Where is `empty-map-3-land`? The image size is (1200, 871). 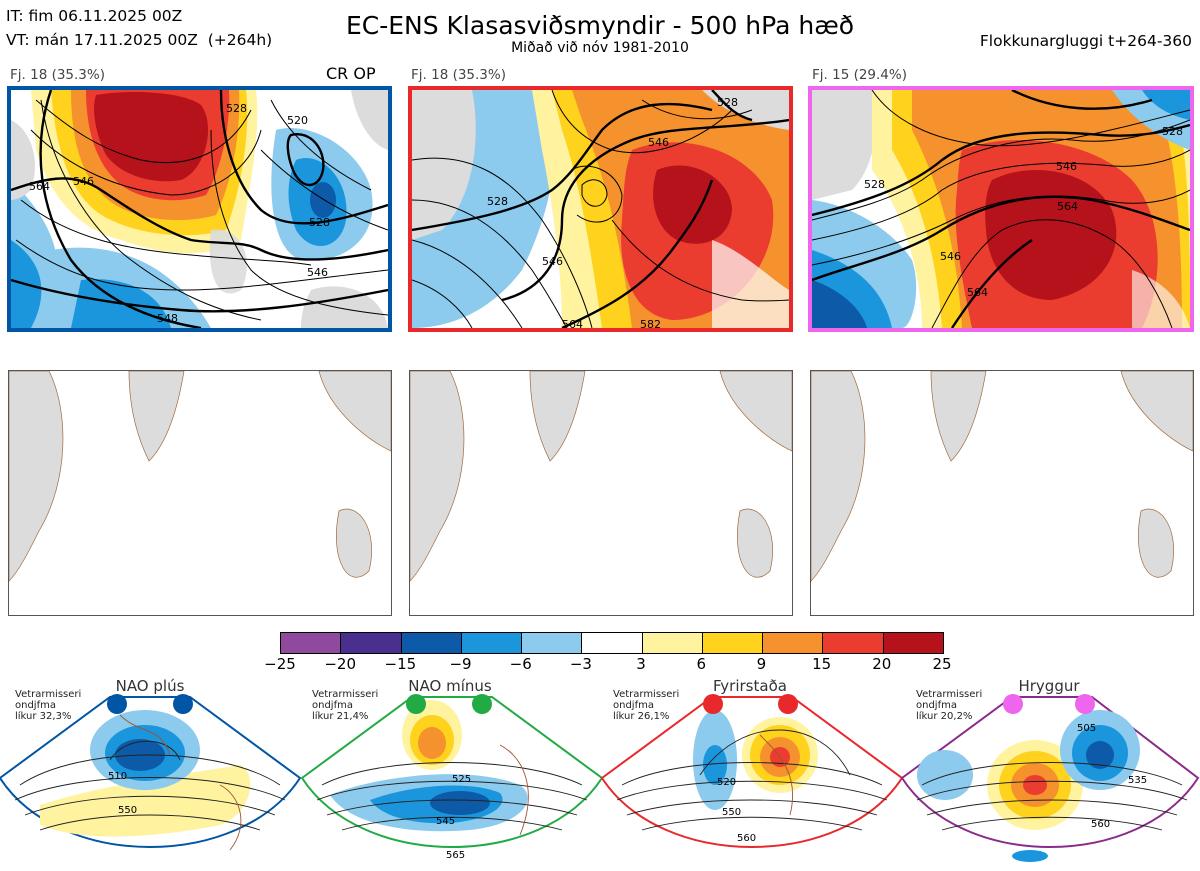 empty-map-3-land is located at coordinates (1002, 476).